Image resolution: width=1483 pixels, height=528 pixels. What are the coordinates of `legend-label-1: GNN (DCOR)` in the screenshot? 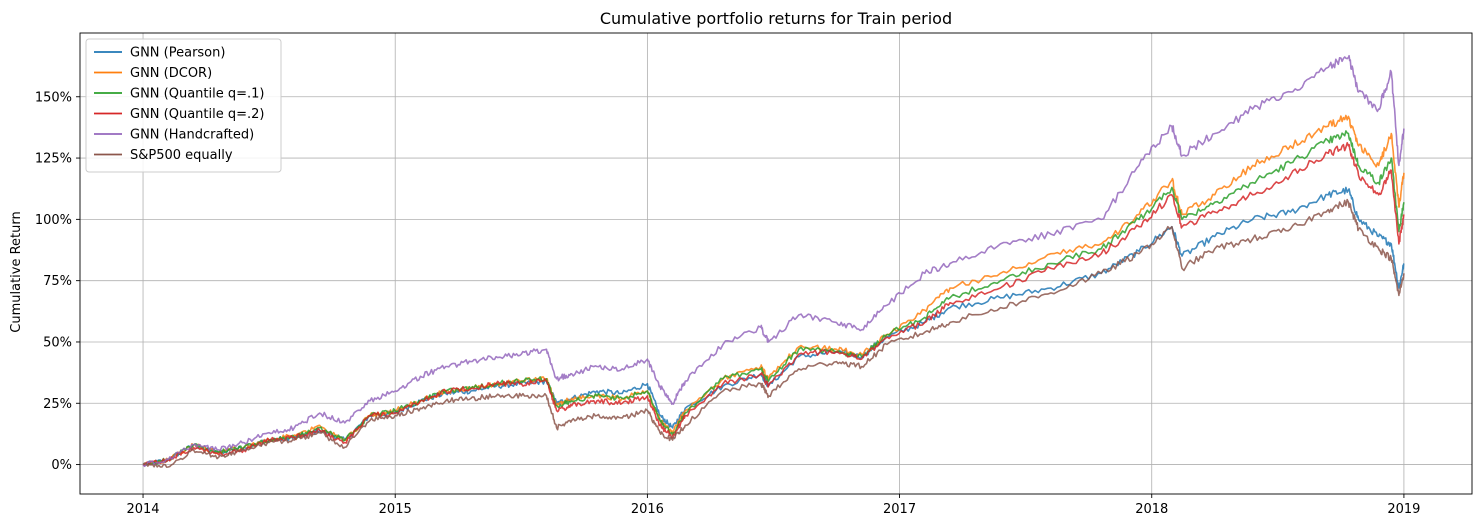 It's located at (171, 73).